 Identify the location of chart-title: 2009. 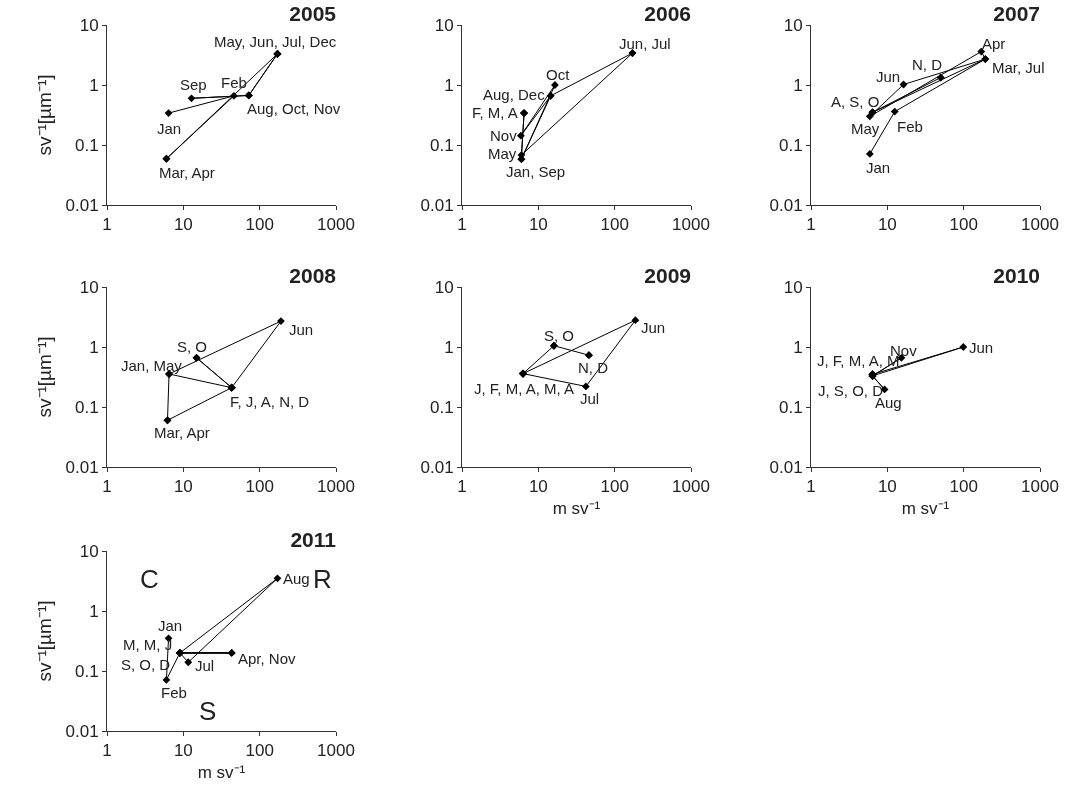
(667, 275).